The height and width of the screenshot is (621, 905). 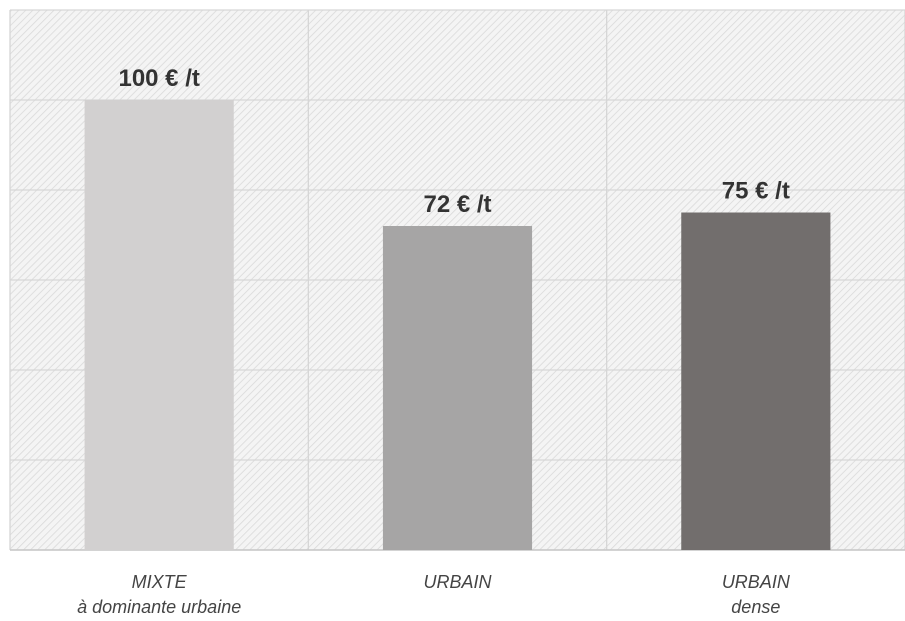 What do you see at coordinates (158, 78) in the screenshot?
I see `data-label-1: 100 € /t` at bounding box center [158, 78].